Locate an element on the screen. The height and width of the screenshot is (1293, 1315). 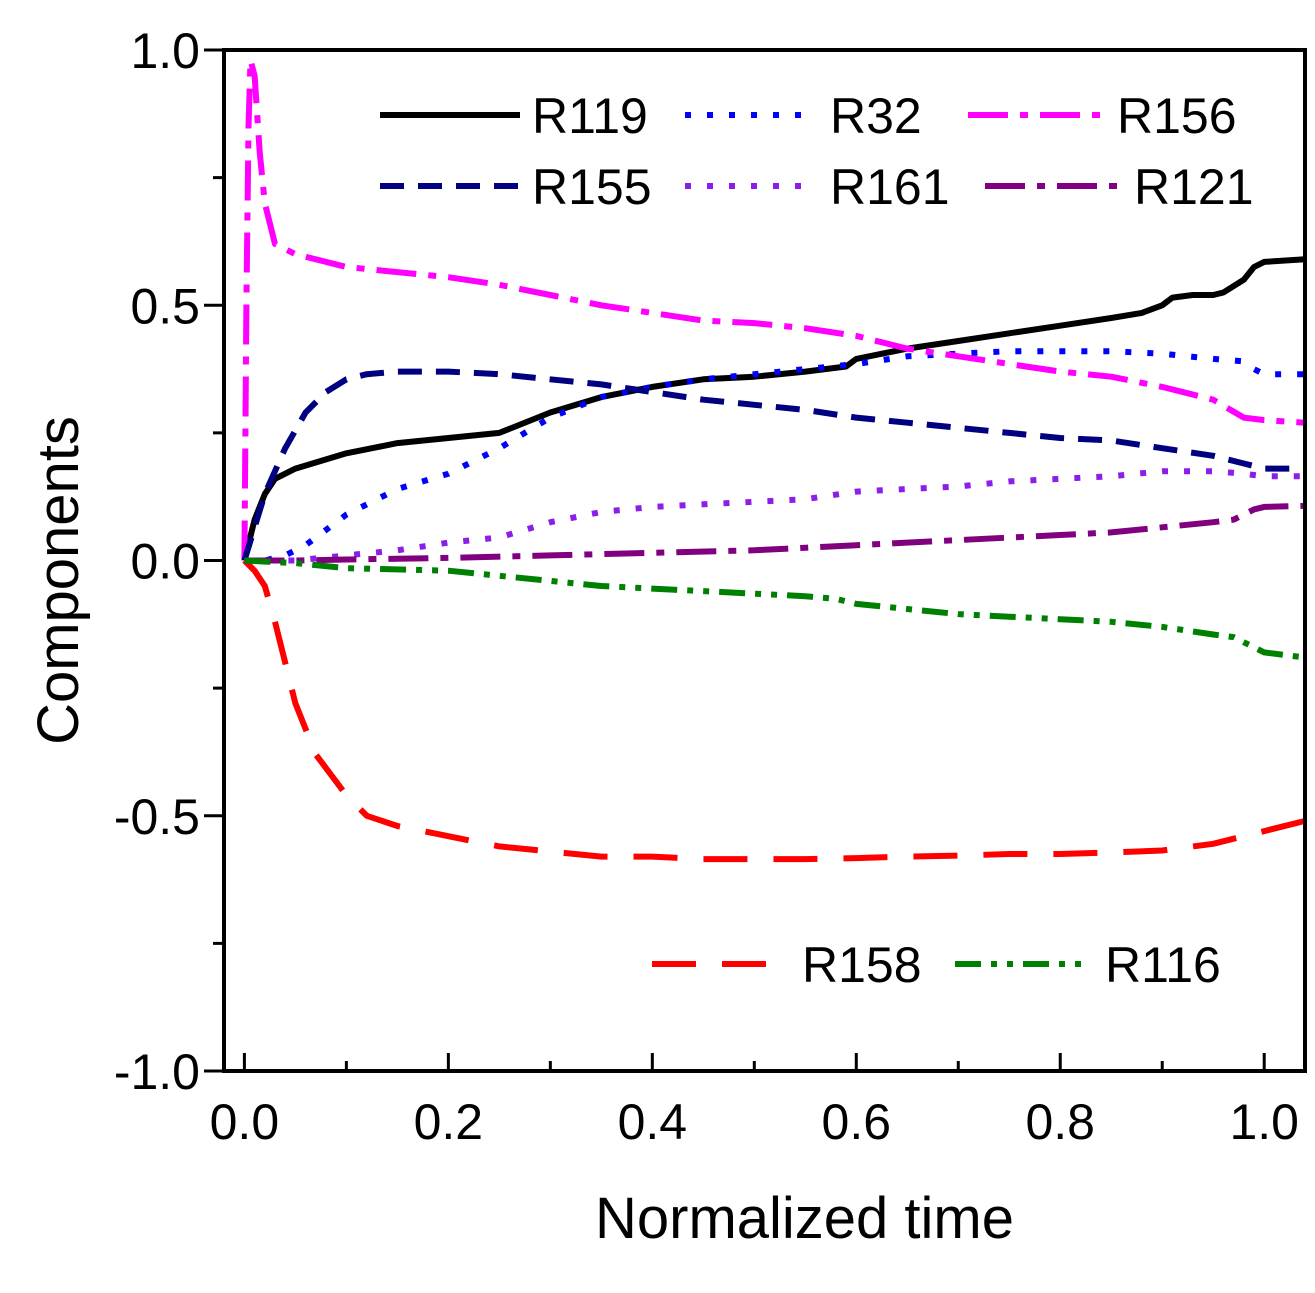
legend-label-r158: R158 is located at coordinates (862, 965).